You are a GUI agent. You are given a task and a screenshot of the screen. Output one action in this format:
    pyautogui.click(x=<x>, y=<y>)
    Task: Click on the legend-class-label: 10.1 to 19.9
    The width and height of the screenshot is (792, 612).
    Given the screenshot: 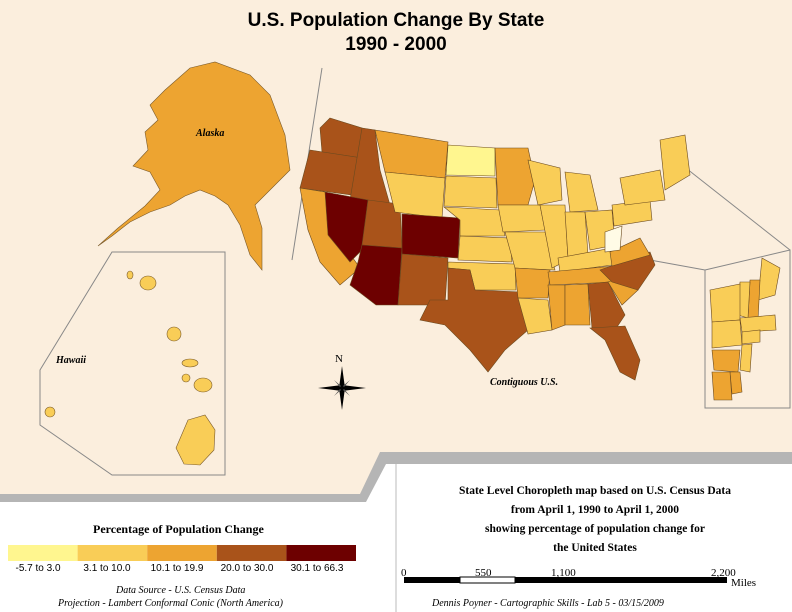 What is the action you would take?
    pyautogui.click(x=177, y=568)
    